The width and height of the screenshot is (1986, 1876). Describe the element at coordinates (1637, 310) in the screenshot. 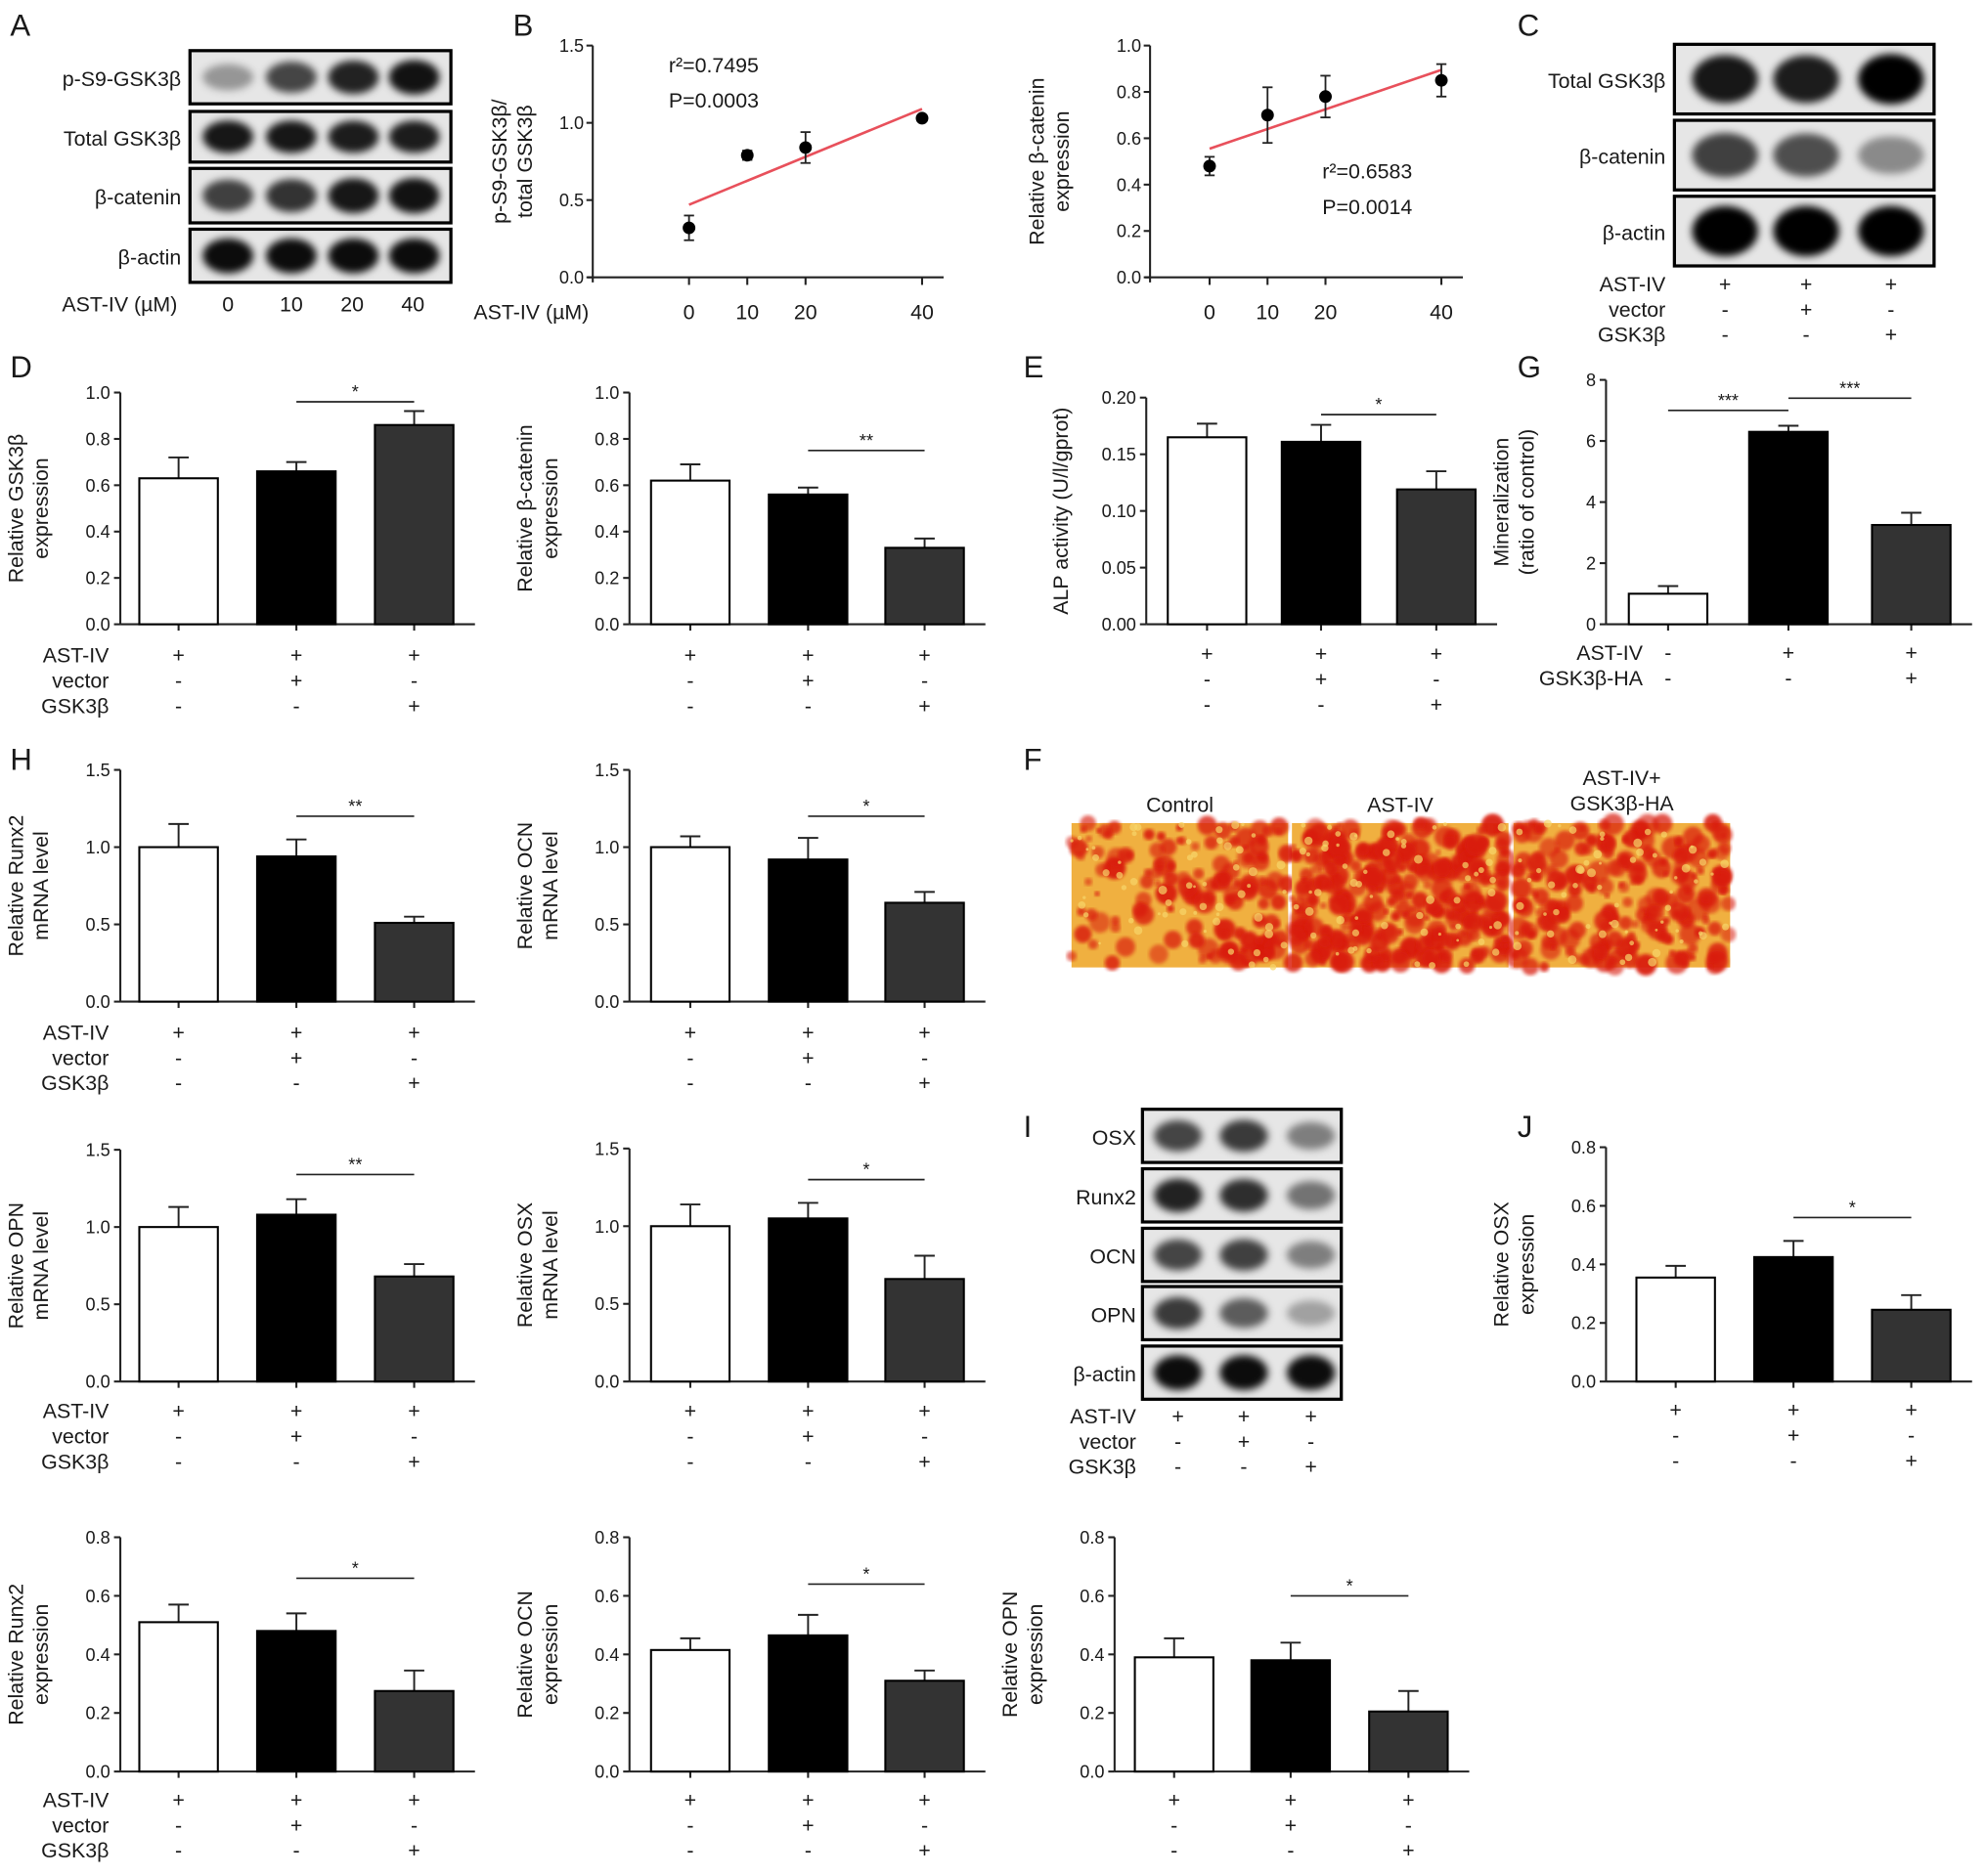

I see `condition-label: vector` at that location.